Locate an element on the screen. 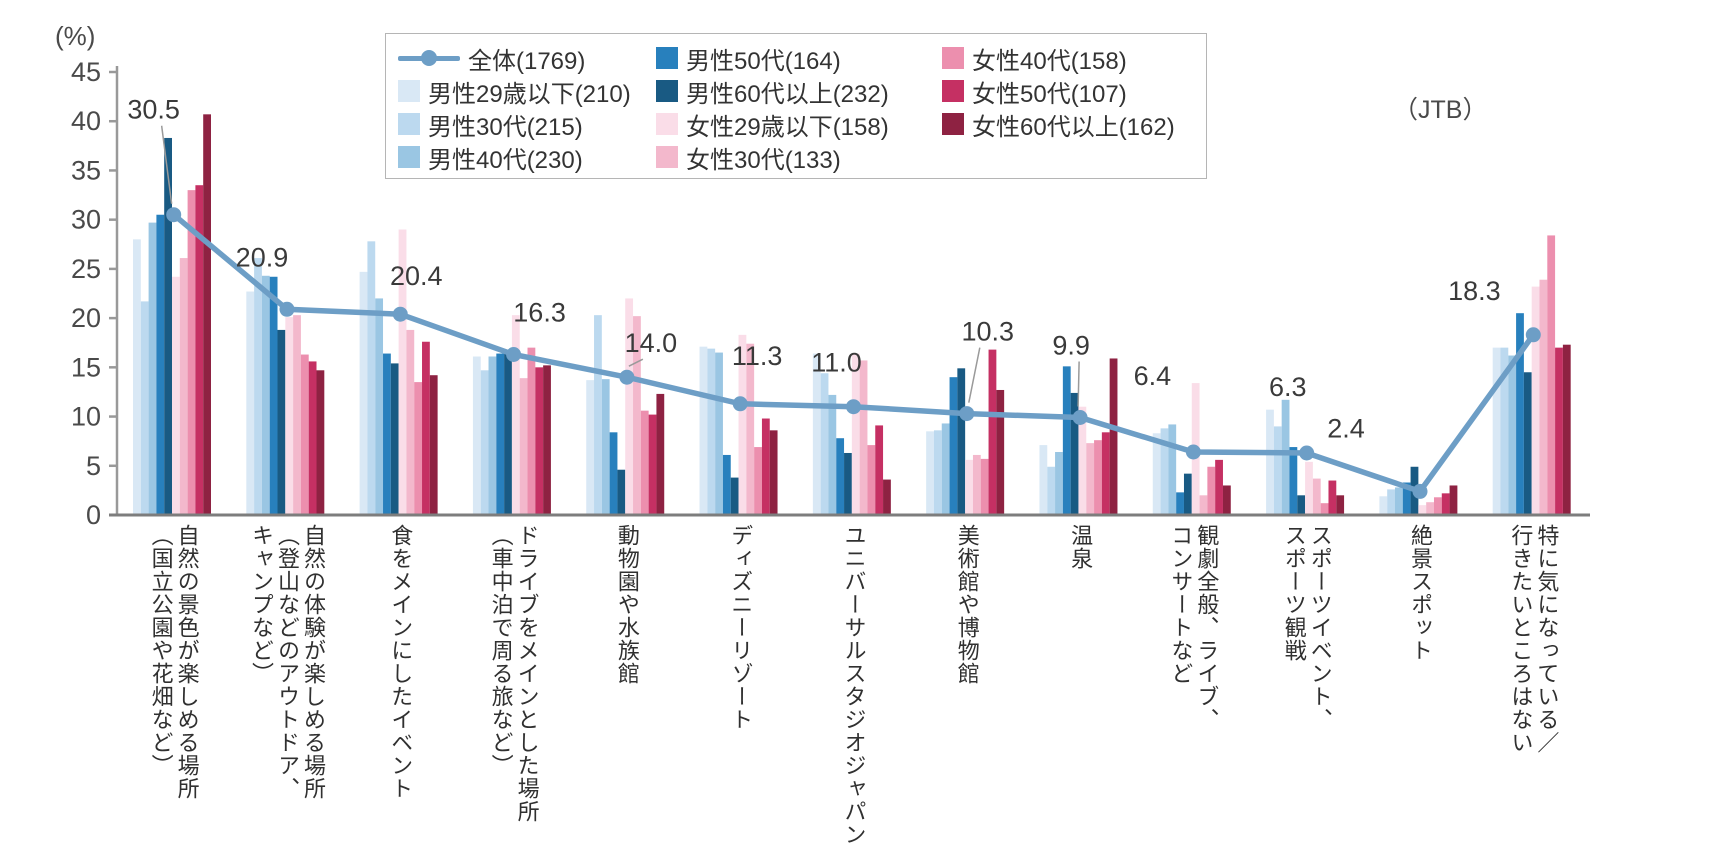 This screenshot has width=1711, height=855. legend-item-label: 男性29歳以下(210) is located at coordinates (529, 94).